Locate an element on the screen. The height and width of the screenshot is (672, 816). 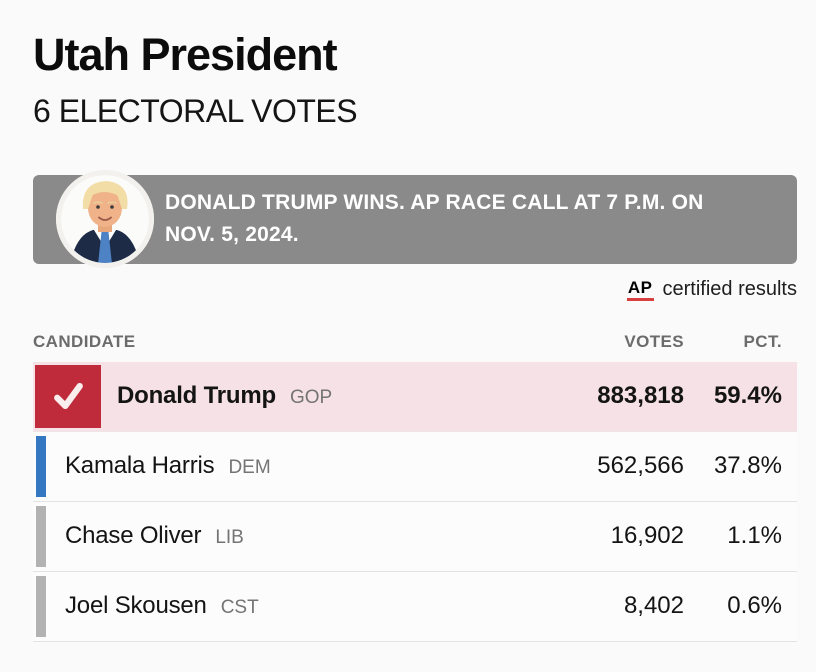
candidate-votes: 562,566 is located at coordinates (640, 466).